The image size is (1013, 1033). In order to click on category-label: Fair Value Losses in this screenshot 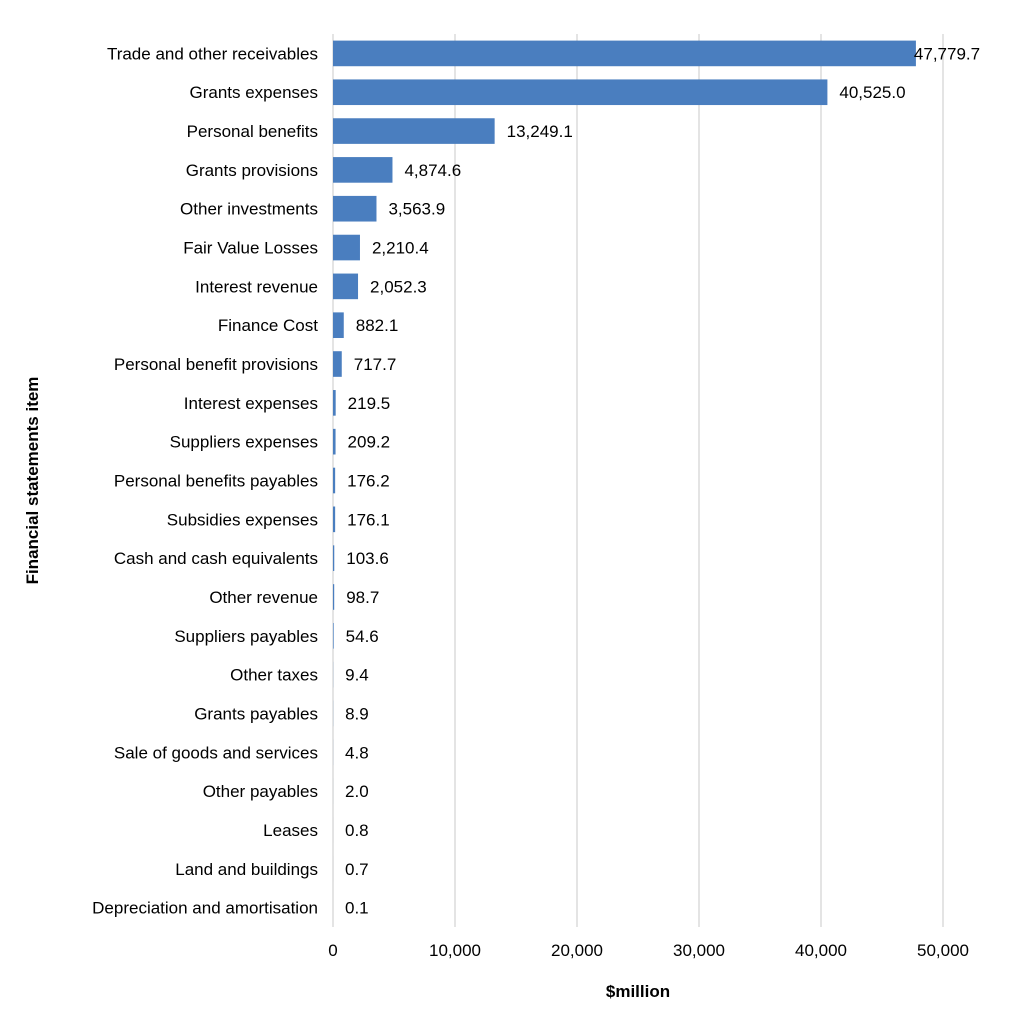, I will do `click(250, 248)`.